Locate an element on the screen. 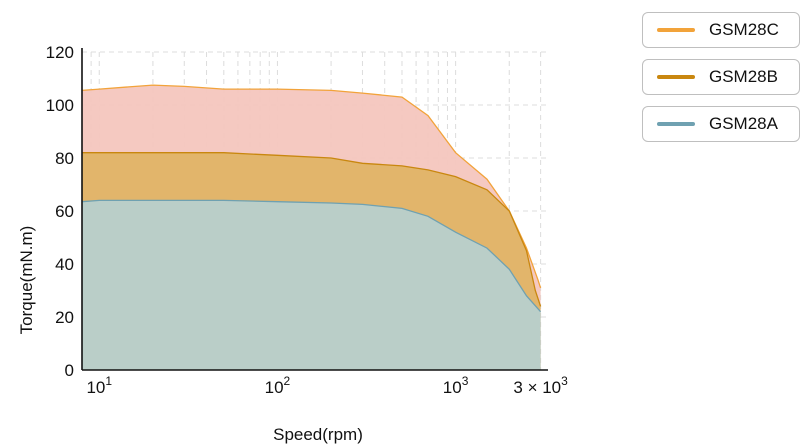  legend-label-gsm28b: GSM28B is located at coordinates (743, 76).